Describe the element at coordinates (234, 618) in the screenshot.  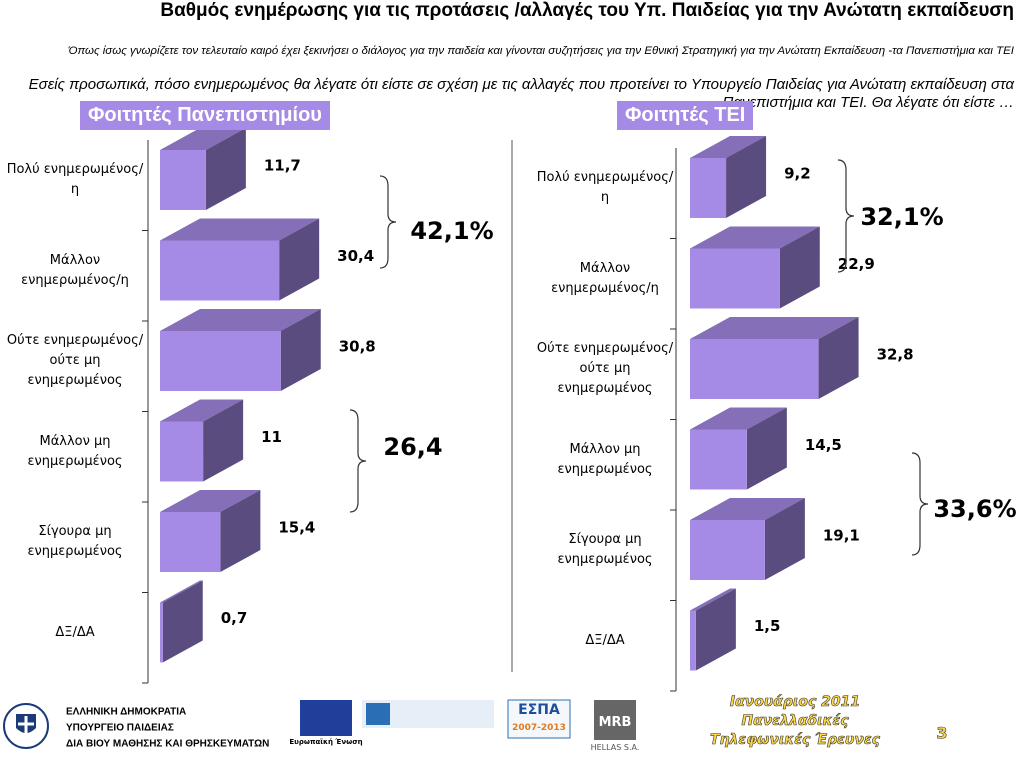
I see `value-label: 0,7` at that location.